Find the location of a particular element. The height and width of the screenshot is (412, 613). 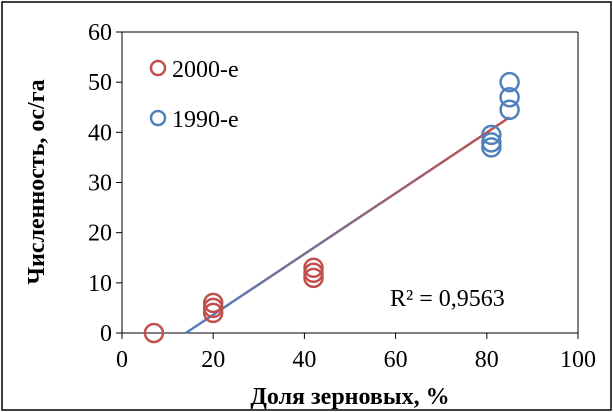

y-tick-label: 10 is located at coordinates (100, 284).